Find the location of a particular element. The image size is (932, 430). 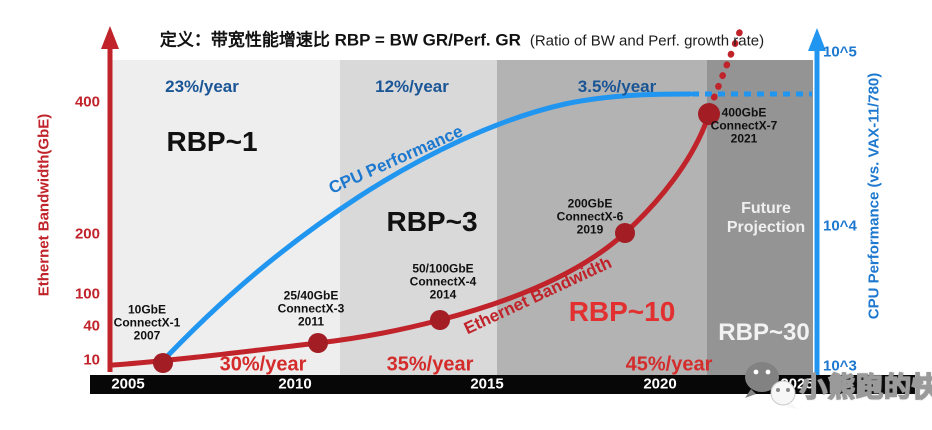

milestone-product: ConnectX-1 is located at coordinates (147, 322).